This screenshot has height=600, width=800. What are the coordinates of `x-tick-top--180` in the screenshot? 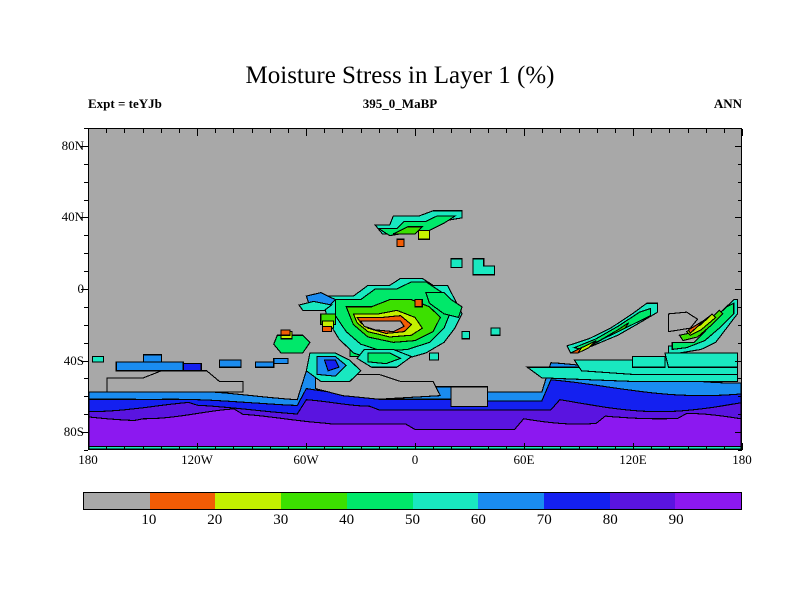 It's located at (88, 132).